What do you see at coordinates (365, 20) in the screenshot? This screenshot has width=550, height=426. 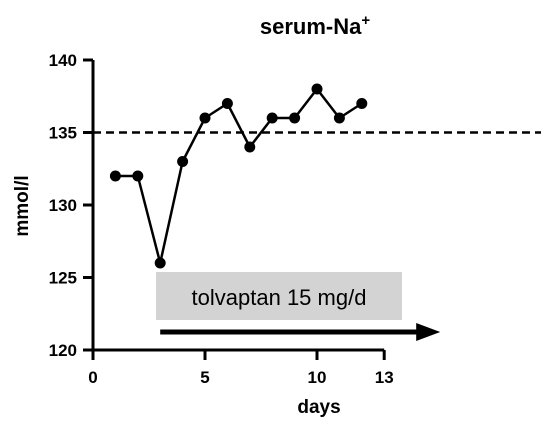 I see `chart-title-superscript: +` at bounding box center [365, 20].